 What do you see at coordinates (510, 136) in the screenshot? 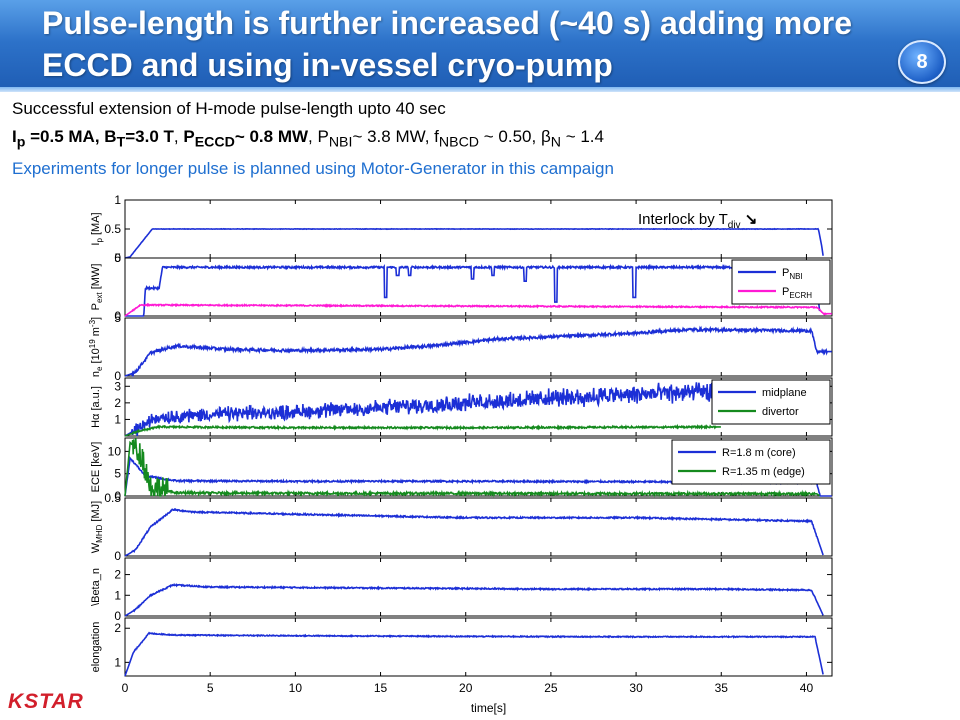
I see `fnbcd-value: ~ 0.50,` at bounding box center [510, 136].